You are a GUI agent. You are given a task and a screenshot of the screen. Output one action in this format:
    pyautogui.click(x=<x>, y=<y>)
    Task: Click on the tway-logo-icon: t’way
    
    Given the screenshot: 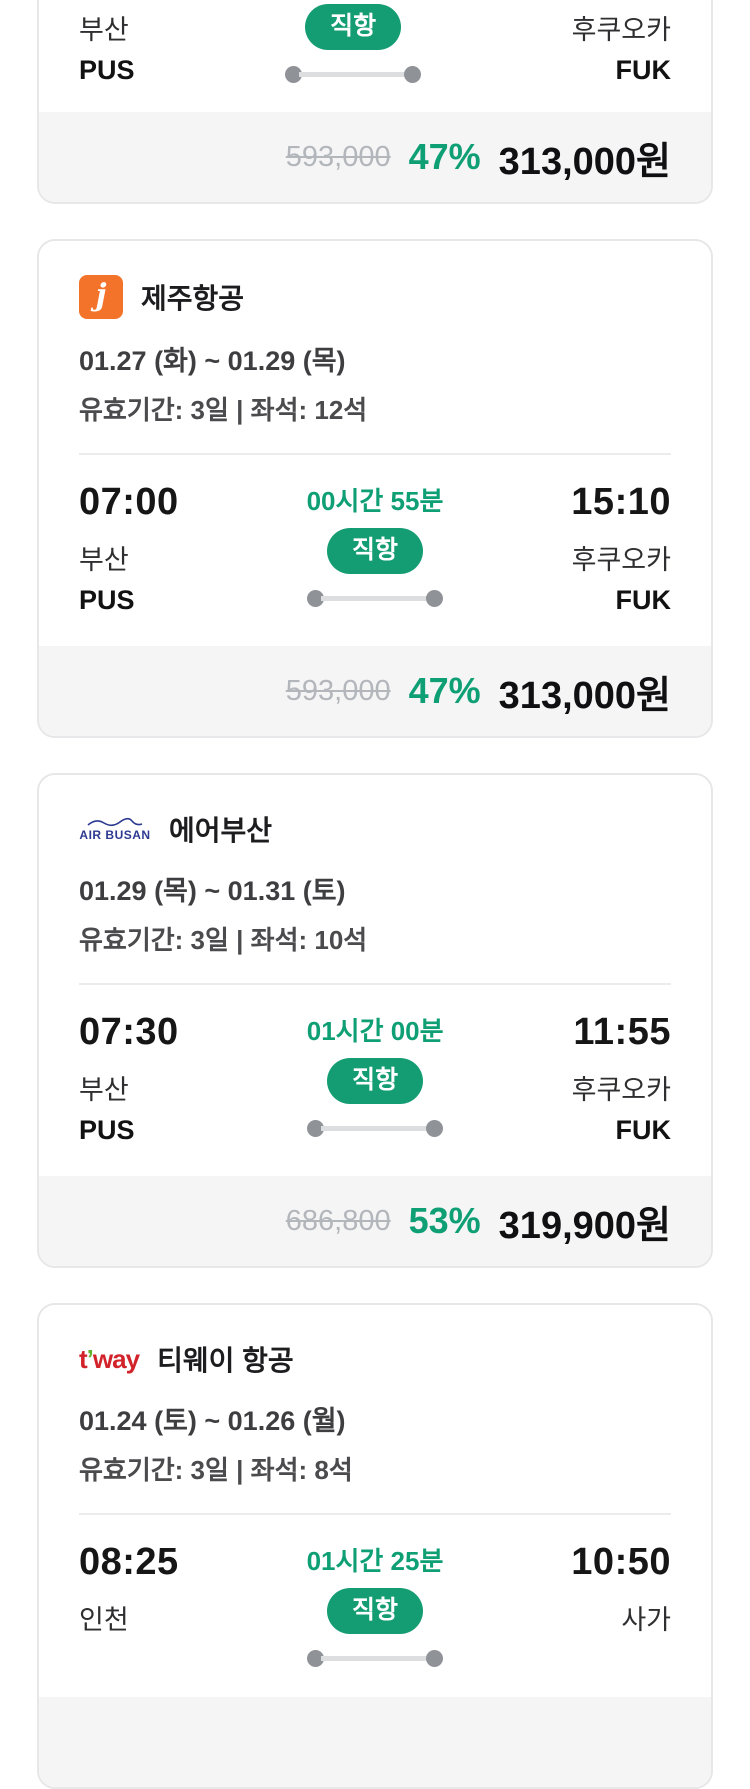 What is the action you would take?
    pyautogui.click(x=109, y=1359)
    